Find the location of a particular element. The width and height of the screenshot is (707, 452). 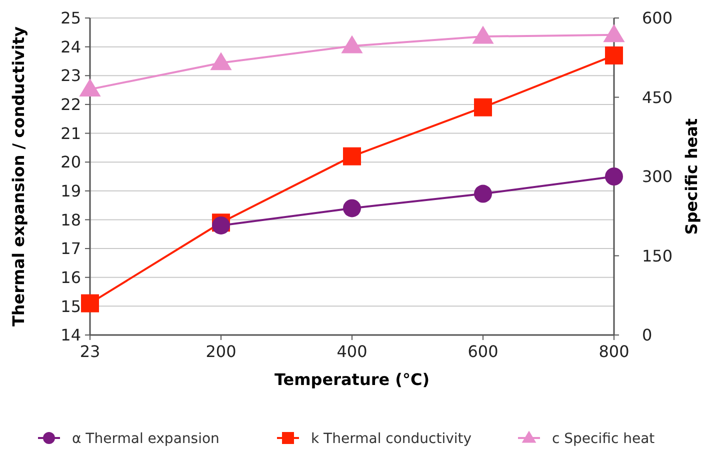

y-tick-label: 23 is located at coordinates (70, 76).